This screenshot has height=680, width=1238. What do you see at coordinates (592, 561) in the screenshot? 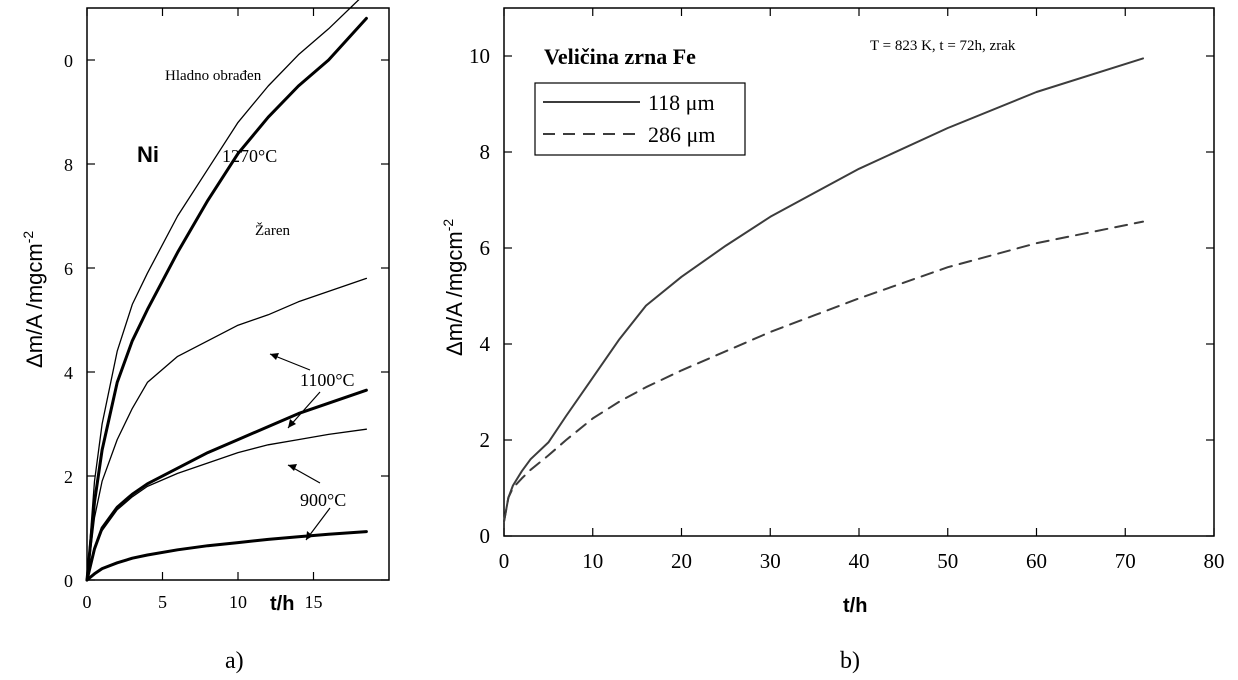
I see `panel-b-x-tick-label: 10` at bounding box center [592, 561].